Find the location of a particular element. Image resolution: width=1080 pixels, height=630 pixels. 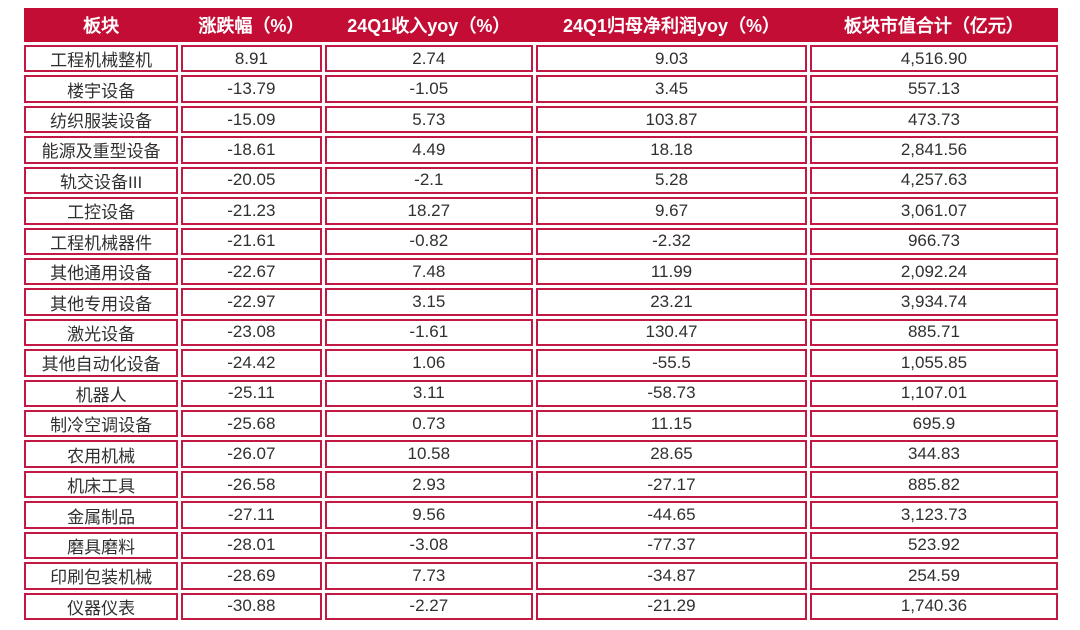

value-cell: 2.74 is located at coordinates (429, 59).